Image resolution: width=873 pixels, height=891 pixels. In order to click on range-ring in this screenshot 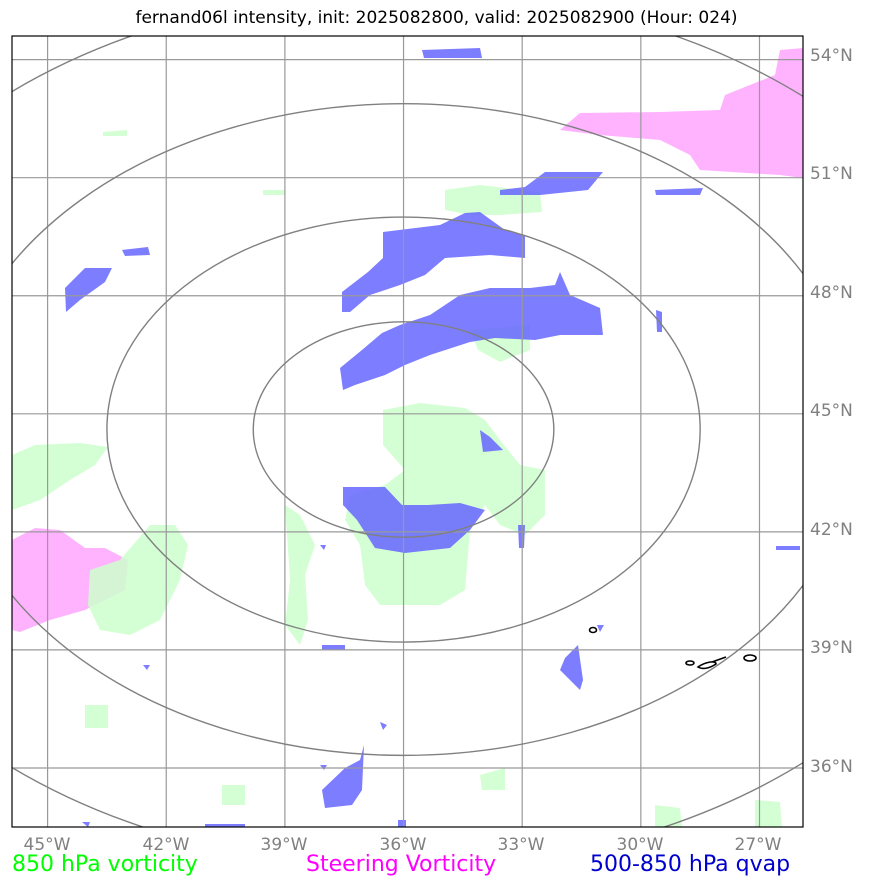, I will do `click(403, 429)`.